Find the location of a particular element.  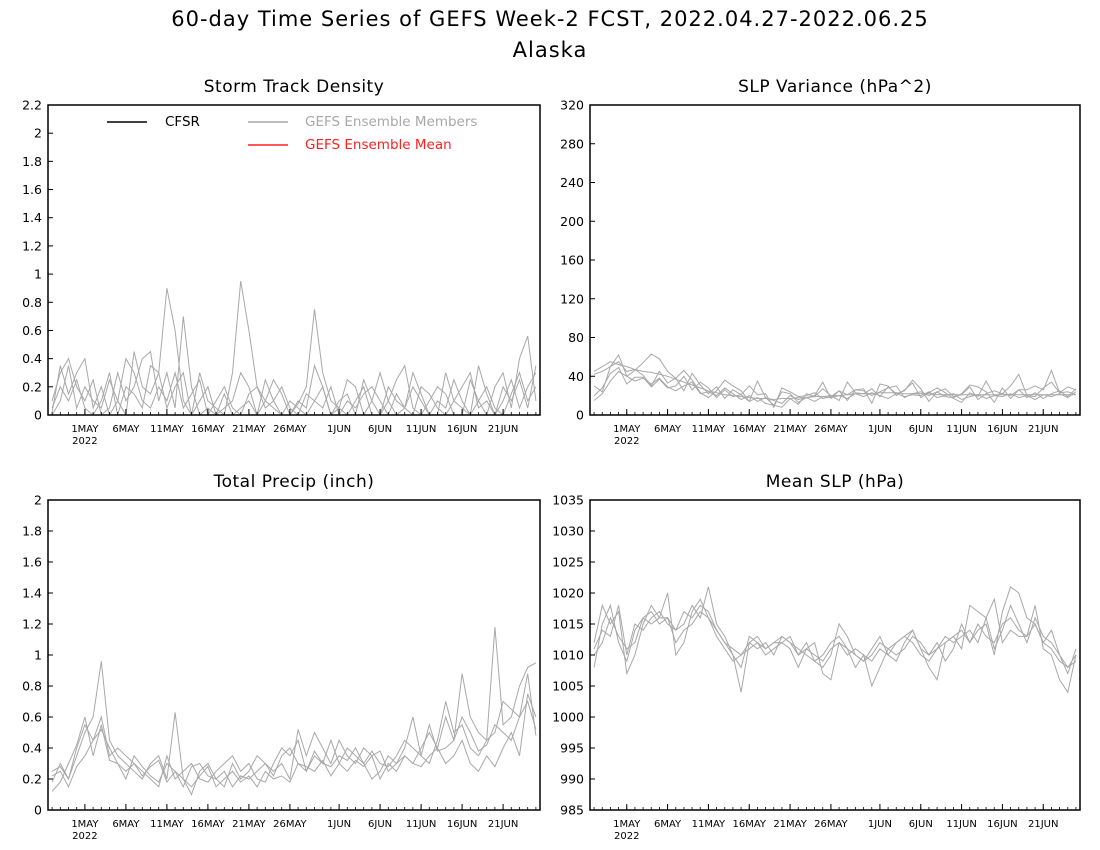

y-tick-label: 1020 is located at coordinates (568, 593).